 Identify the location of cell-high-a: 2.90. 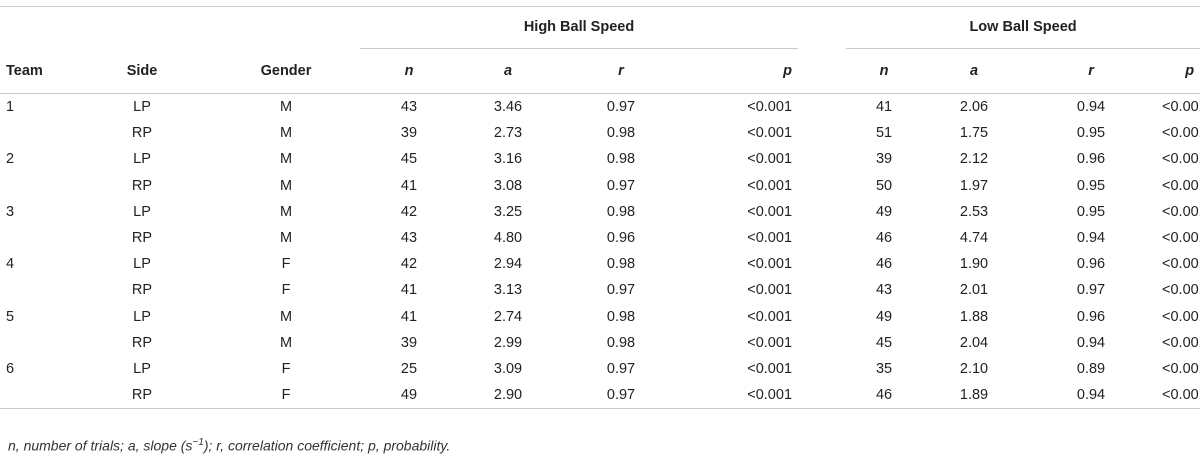
(508, 396).